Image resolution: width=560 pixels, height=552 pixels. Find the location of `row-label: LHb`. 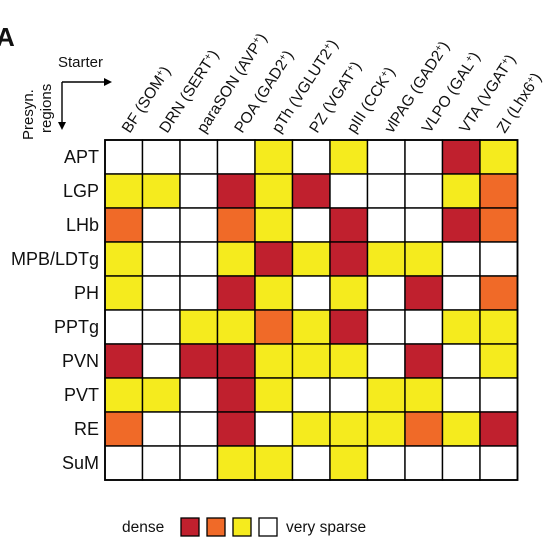

row-label: LHb is located at coordinates (82, 225).